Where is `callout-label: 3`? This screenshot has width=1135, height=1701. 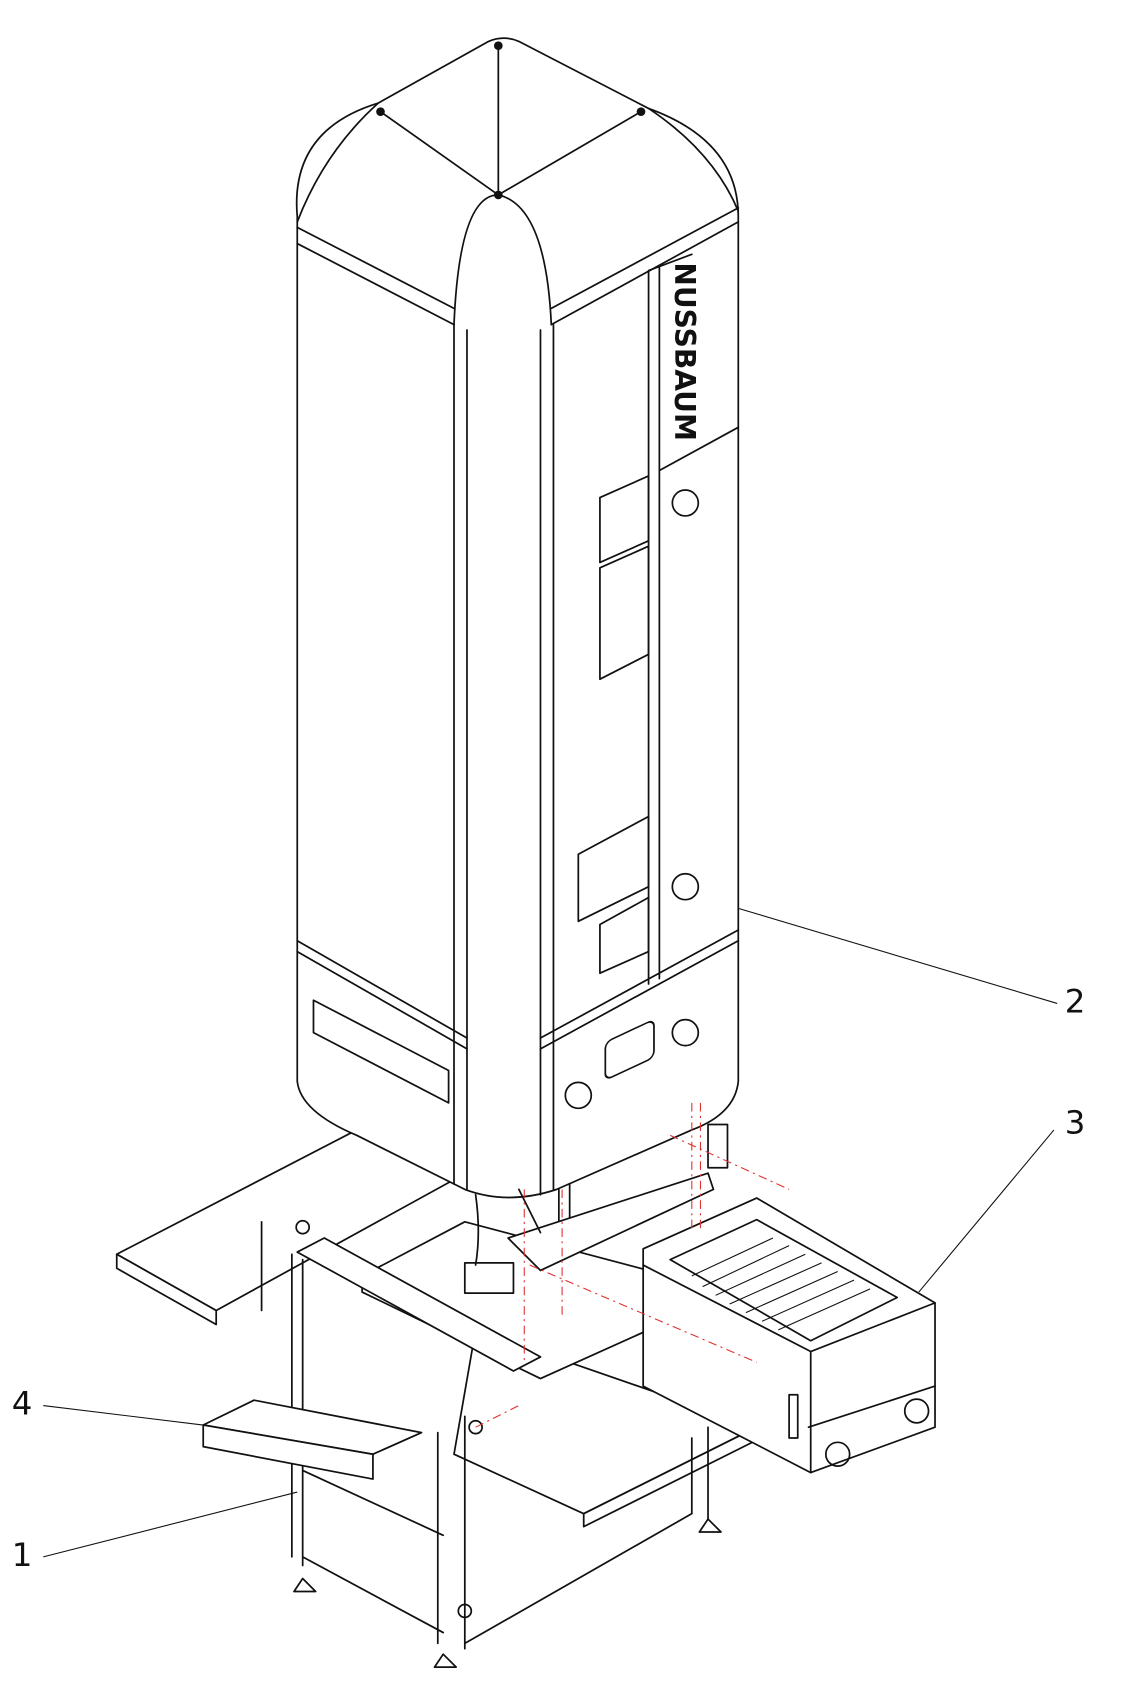 callout-label: 3 is located at coordinates (1075, 1123).